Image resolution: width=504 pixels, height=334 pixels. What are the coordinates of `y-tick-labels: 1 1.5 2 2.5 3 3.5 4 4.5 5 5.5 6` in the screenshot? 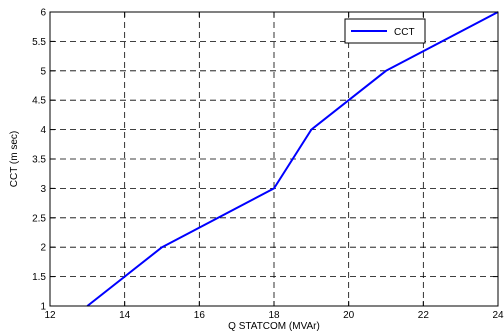 It's located at (39, 160).